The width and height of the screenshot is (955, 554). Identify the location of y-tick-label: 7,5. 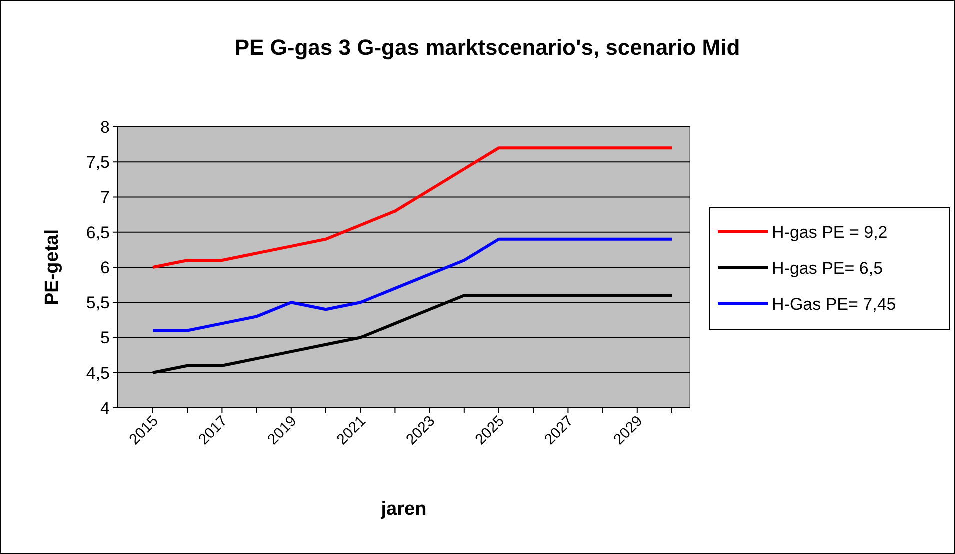
(98, 162).